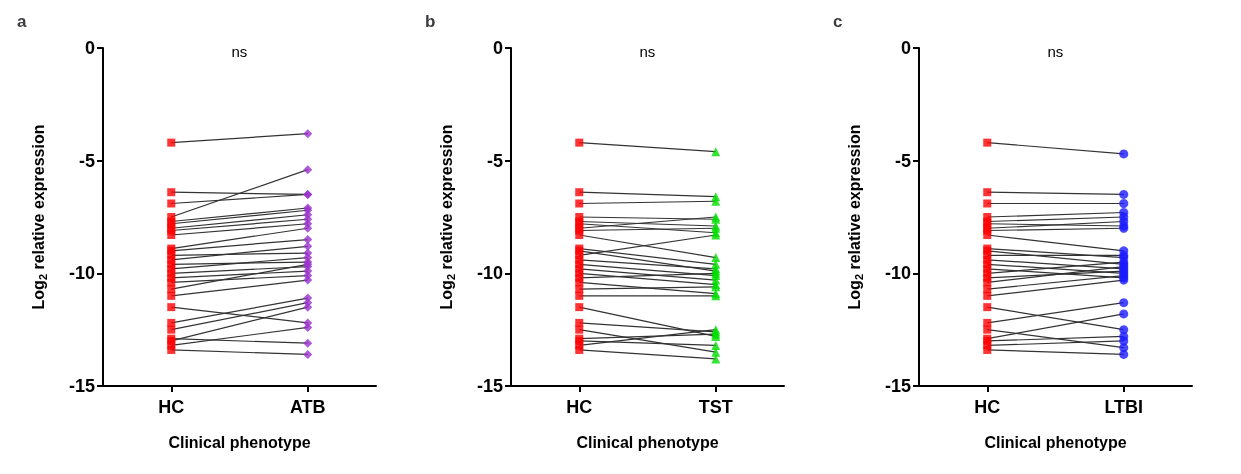 This screenshot has width=1241, height=474. I want to click on x-tick-label: ATB, so click(307, 407).